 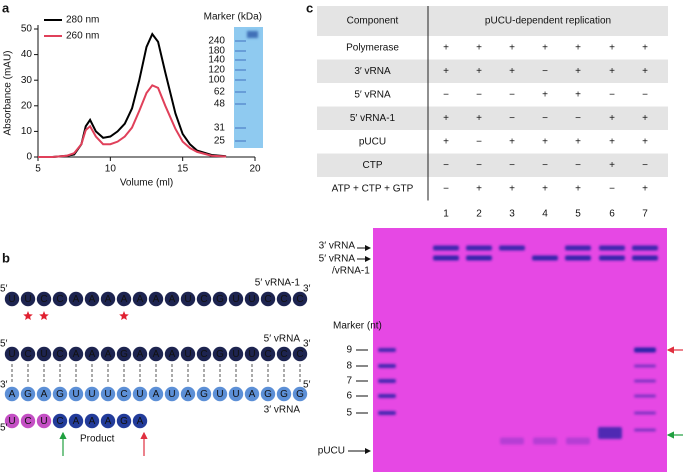 What do you see at coordinates (645, 214) in the screenshot?
I see `lane-number: 7` at bounding box center [645, 214].